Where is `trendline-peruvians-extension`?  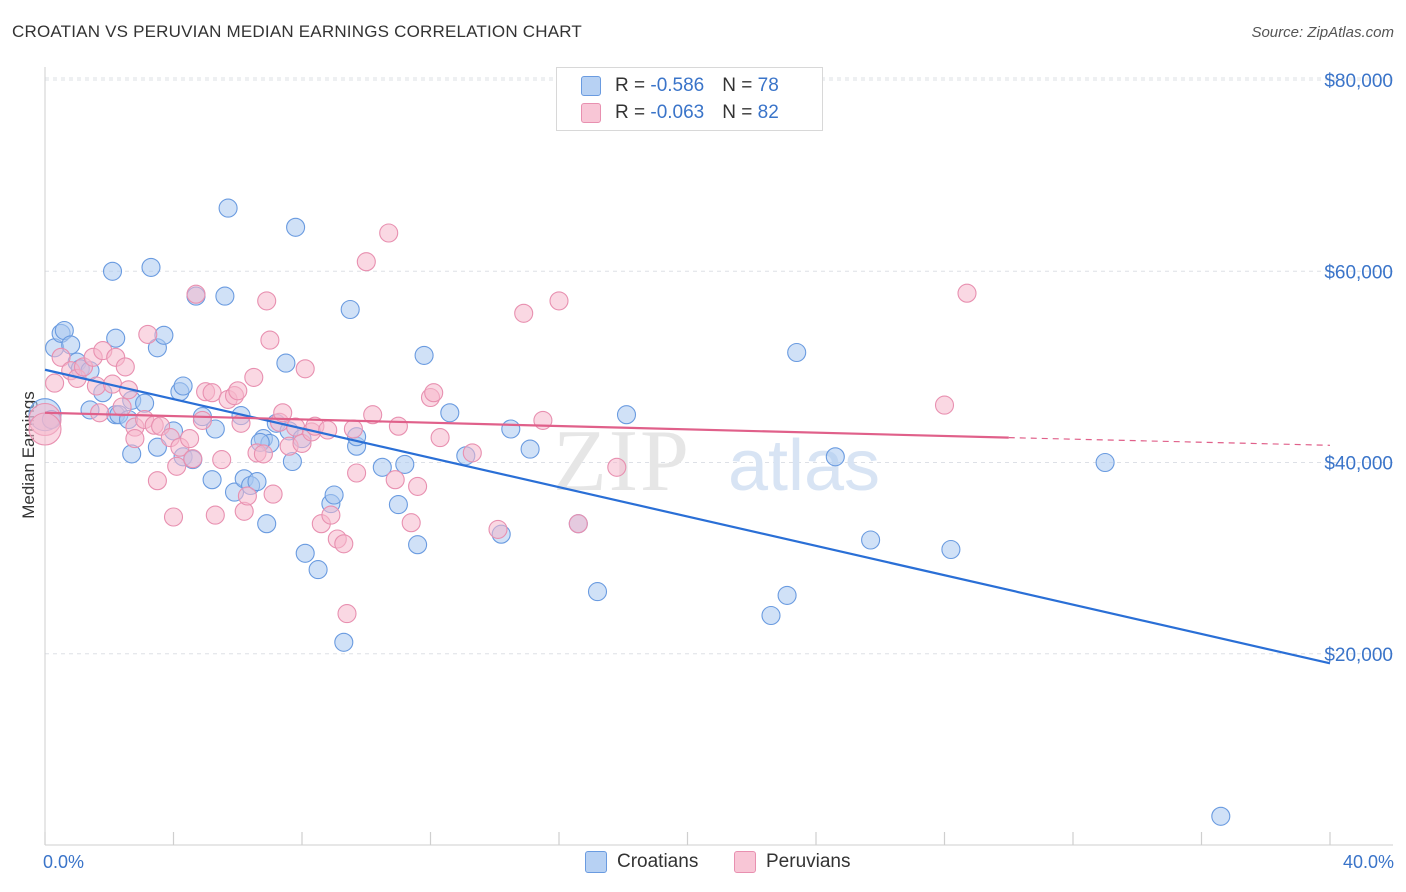 trendline-peruvians-extension is located at coordinates (1169, 441).